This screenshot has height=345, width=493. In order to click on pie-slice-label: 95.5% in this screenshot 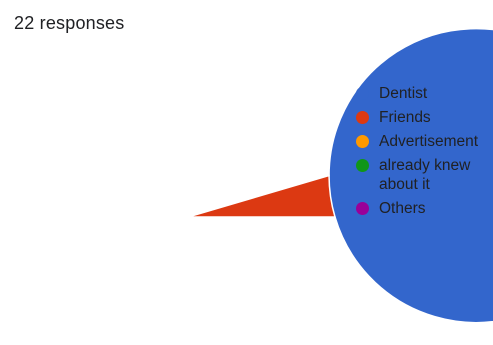, I will do `click(68, 232)`.